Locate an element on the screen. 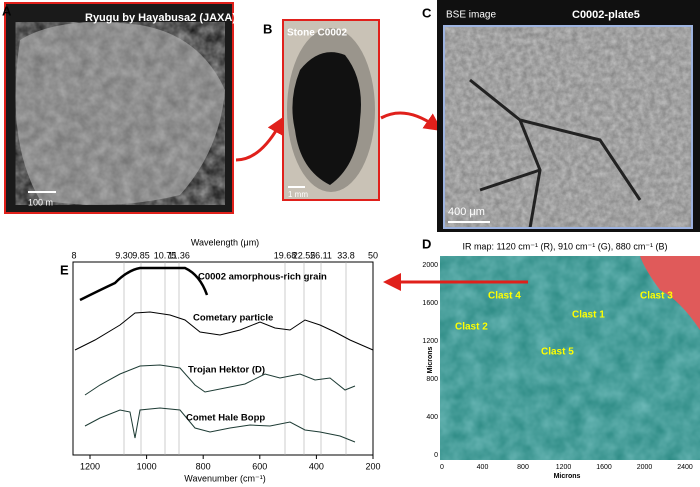 The width and height of the screenshot is (700, 487). bse-texture is located at coordinates (568, 127).